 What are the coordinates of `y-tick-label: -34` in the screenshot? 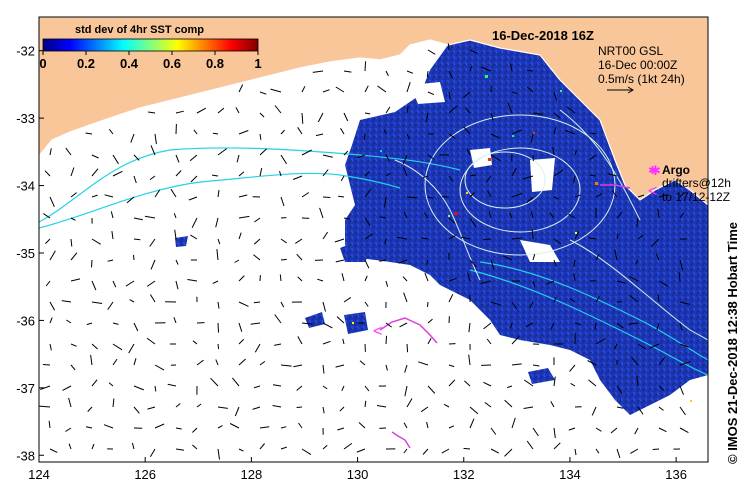 It's located at (25, 186).